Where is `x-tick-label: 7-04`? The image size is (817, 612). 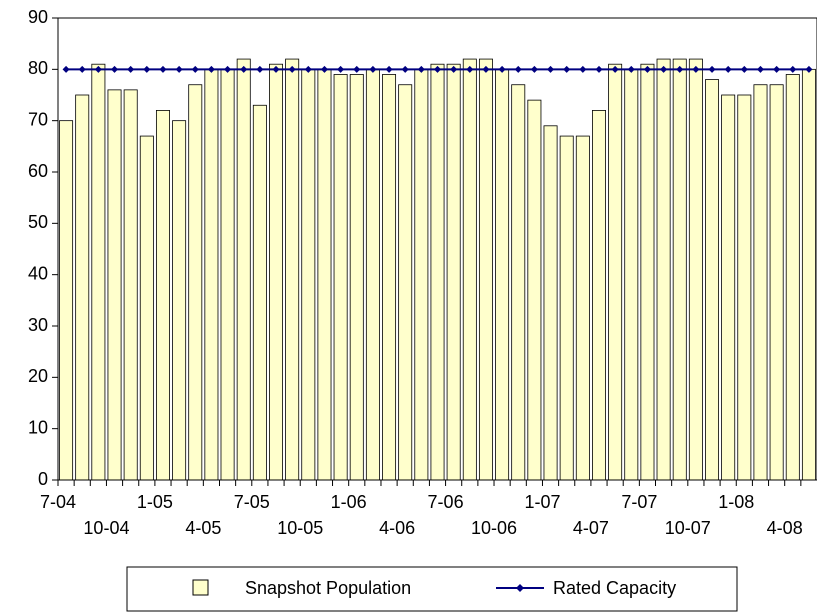
x-tick-label: 7-04 is located at coordinates (58, 502).